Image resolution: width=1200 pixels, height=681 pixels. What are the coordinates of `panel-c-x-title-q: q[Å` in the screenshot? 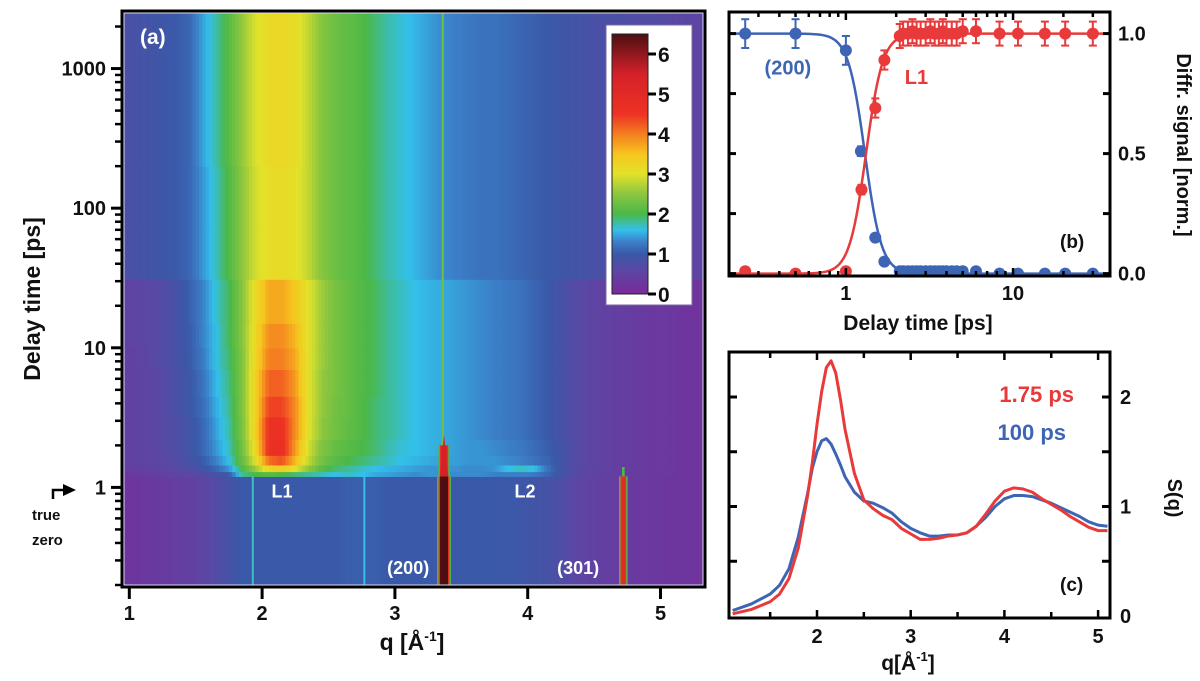 It's located at (898, 663).